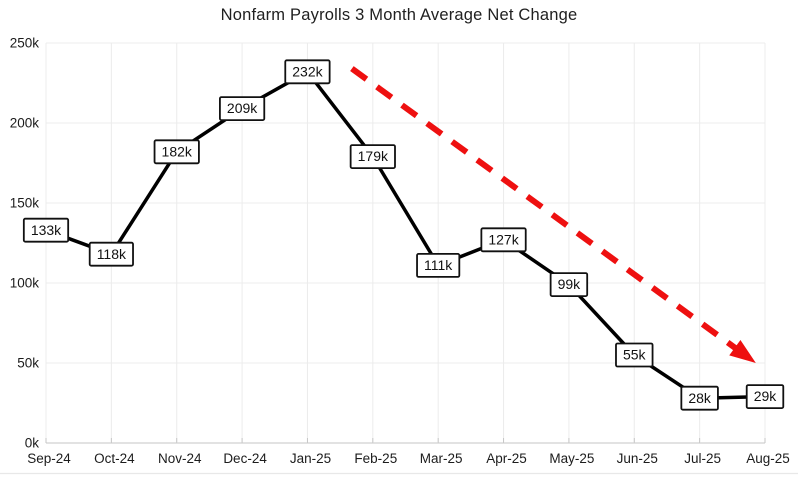 Image resolution: width=798 pixels, height=478 pixels. What do you see at coordinates (310, 458) in the screenshot?
I see `x-tick-label: Jan-25` at bounding box center [310, 458].